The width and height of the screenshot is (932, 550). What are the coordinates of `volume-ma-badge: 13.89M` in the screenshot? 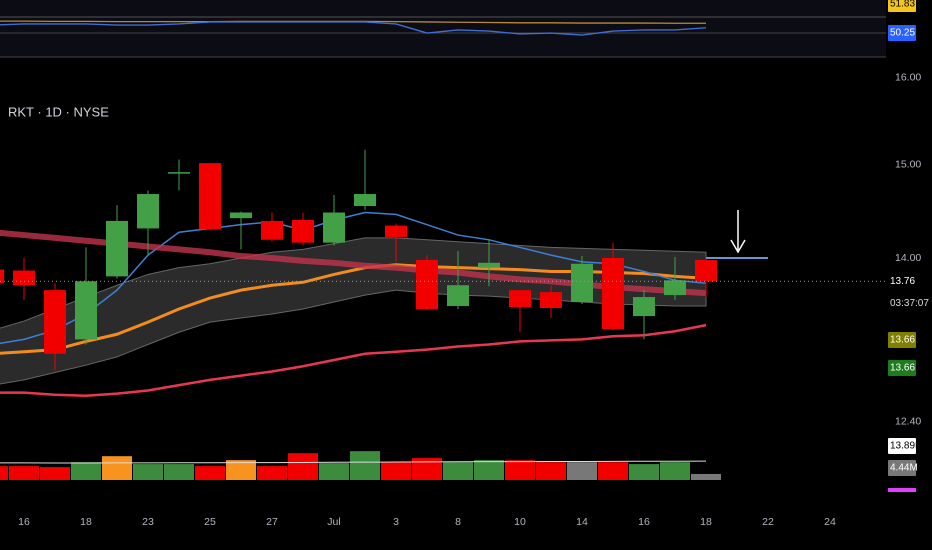 It's located at (906, 446).